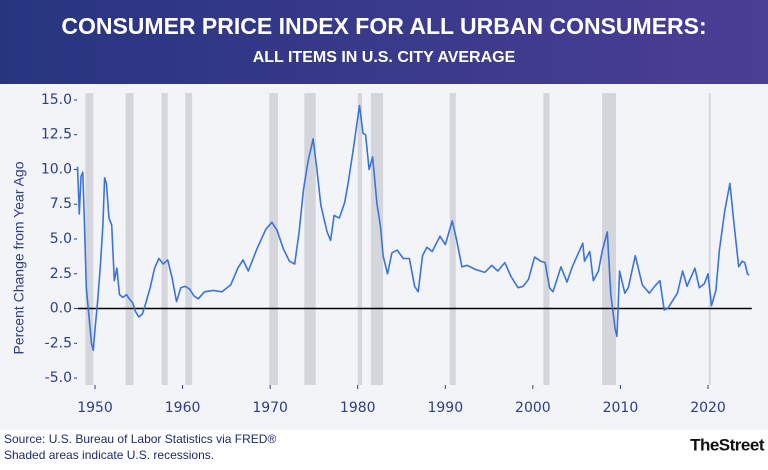  Describe the element at coordinates (533, 408) in the screenshot. I see `x-tick-label: 2000` at that location.